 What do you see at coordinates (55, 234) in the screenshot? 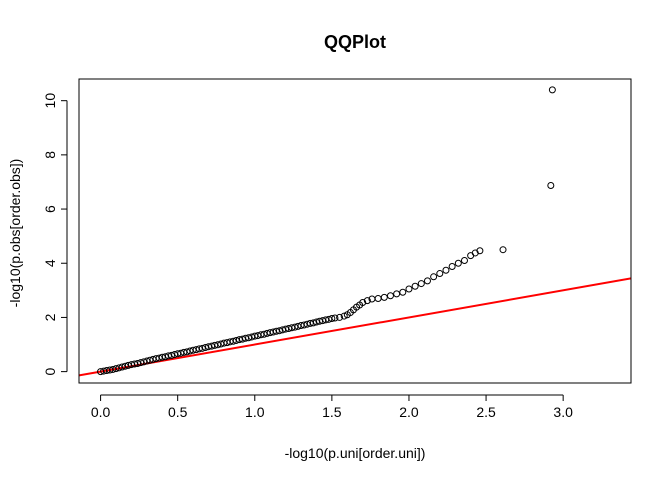
I see `y-axis: 0 2 4 6 8 10` at bounding box center [55, 234].